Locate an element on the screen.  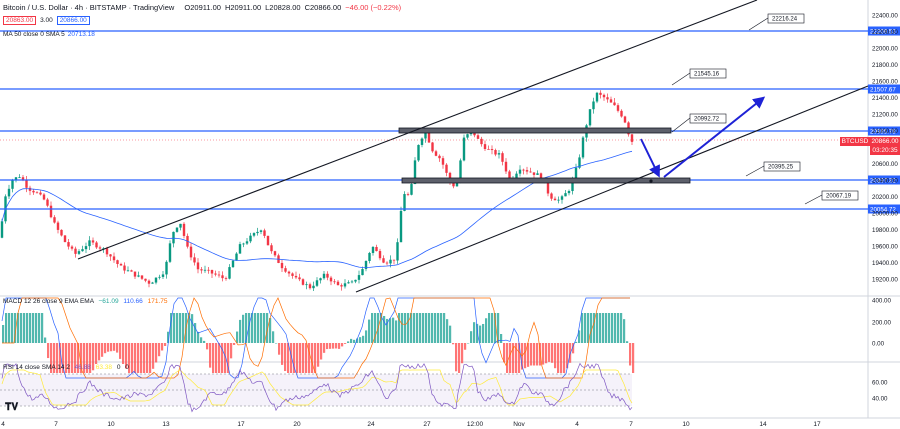
macd-axis-label: 200.00 is located at coordinates (881, 323).